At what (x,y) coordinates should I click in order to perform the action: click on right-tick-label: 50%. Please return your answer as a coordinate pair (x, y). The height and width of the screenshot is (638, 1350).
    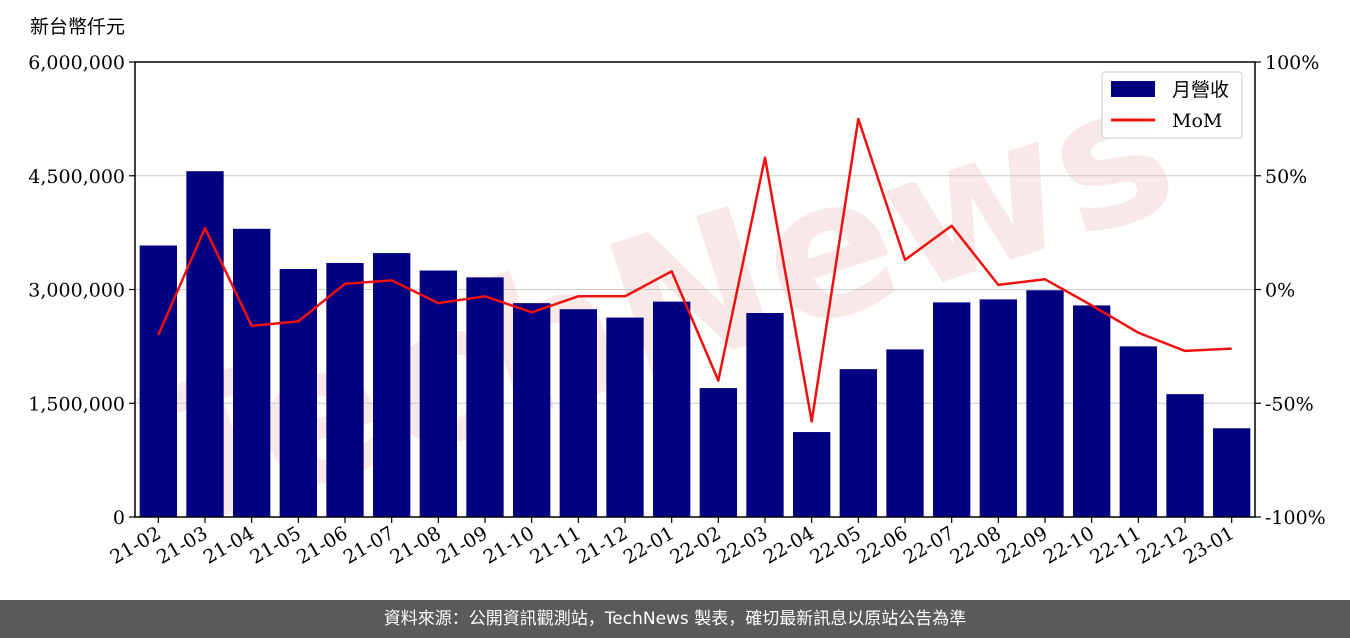
    Looking at the image, I should click on (1286, 177).